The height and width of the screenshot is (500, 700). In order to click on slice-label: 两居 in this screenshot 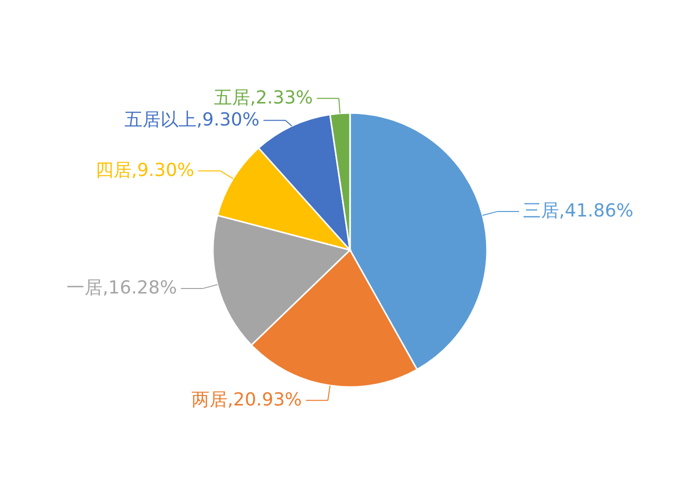, I will do `click(210, 399)`.